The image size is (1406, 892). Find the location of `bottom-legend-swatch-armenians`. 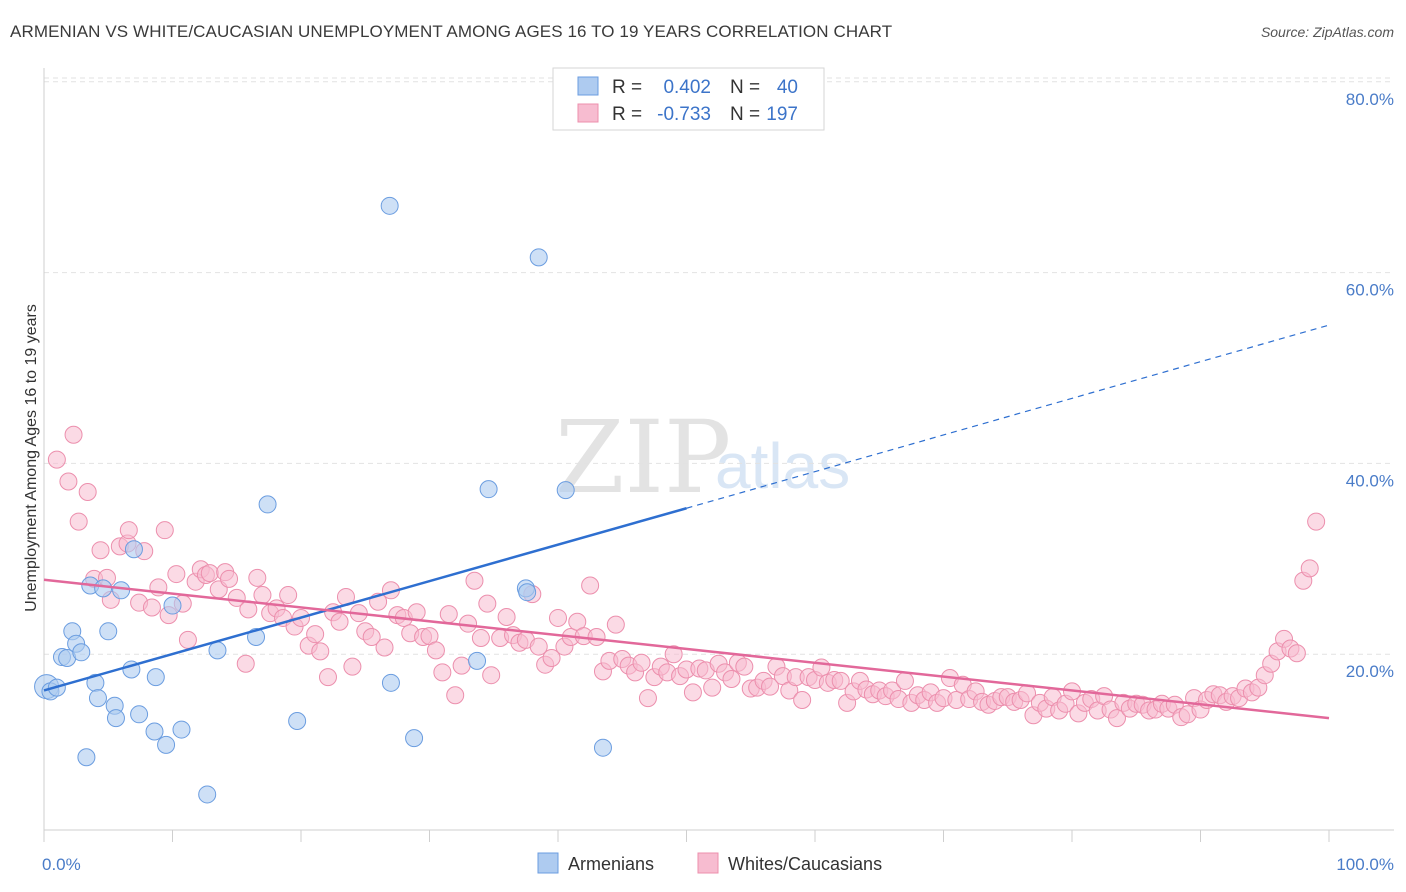

bottom-legend-swatch-armenians is located at coordinates (548, 863).